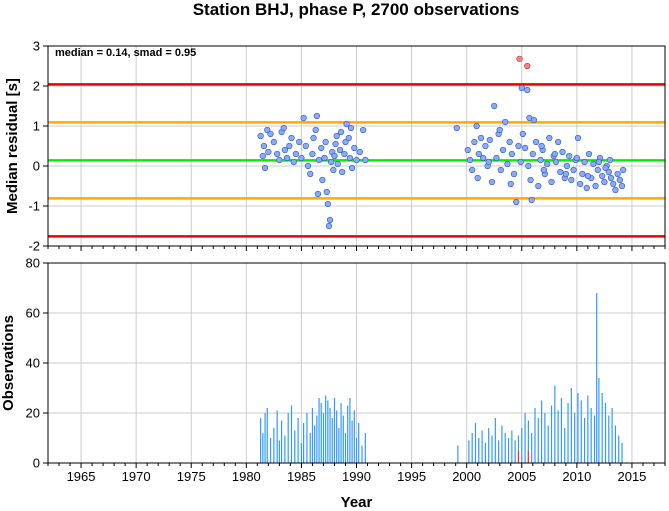 This screenshot has height=511, width=669. Describe the element at coordinates (191, 476) in the screenshot. I see `x-tick-label: 1975` at that location.